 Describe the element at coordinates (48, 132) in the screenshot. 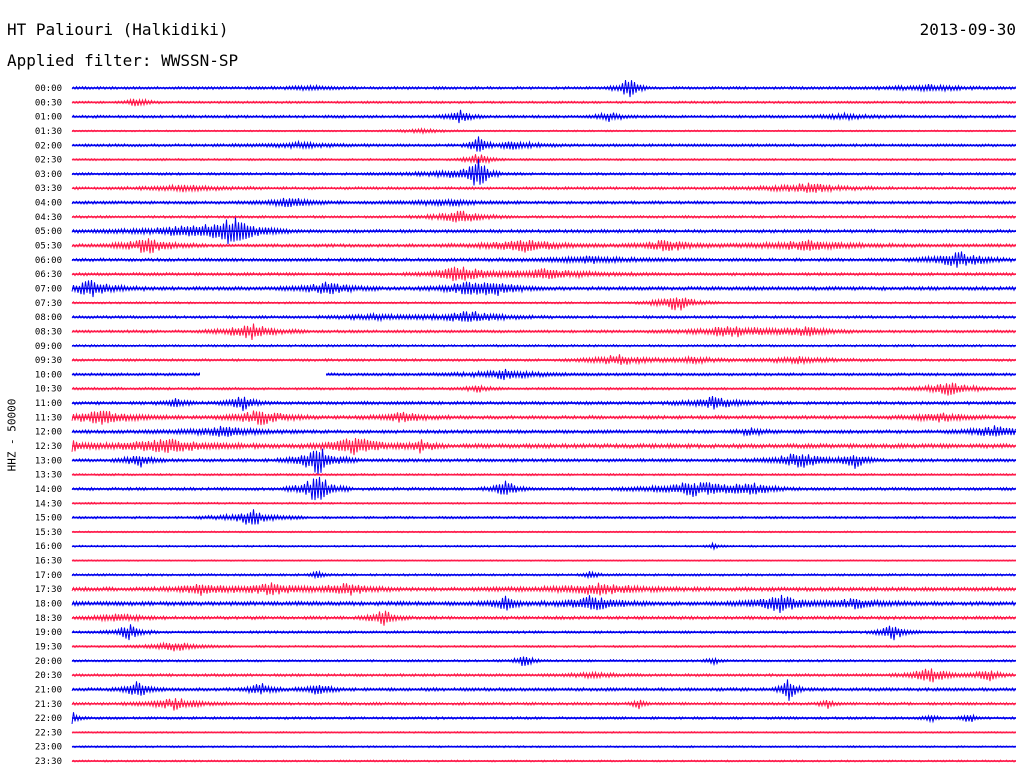

I see `time-label-0130: 01:30` at that location.